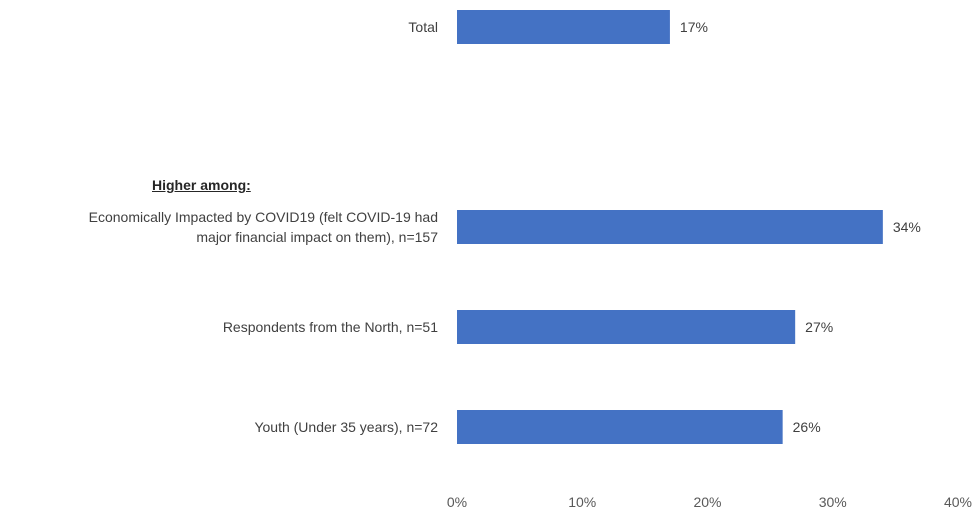 Image resolution: width=979 pixels, height=512 pixels. What do you see at coordinates (807, 427) in the screenshot?
I see `data-label-3: 26%` at bounding box center [807, 427].